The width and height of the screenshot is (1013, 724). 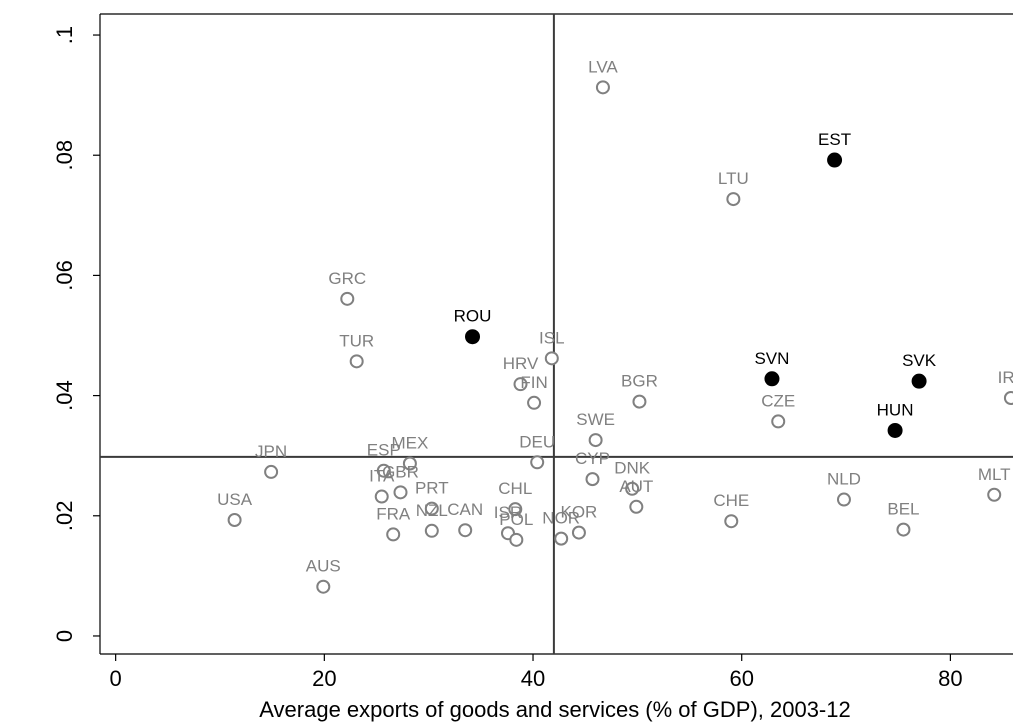 What do you see at coordinates (639, 381) in the screenshot?
I see `point-label-bgr: BGR` at bounding box center [639, 381].